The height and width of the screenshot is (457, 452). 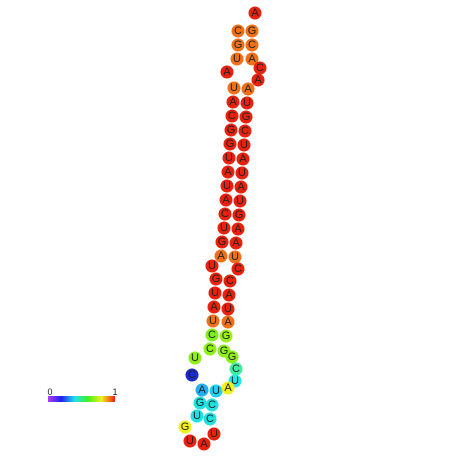 I want to click on scale-min: 0, so click(x=49, y=392).